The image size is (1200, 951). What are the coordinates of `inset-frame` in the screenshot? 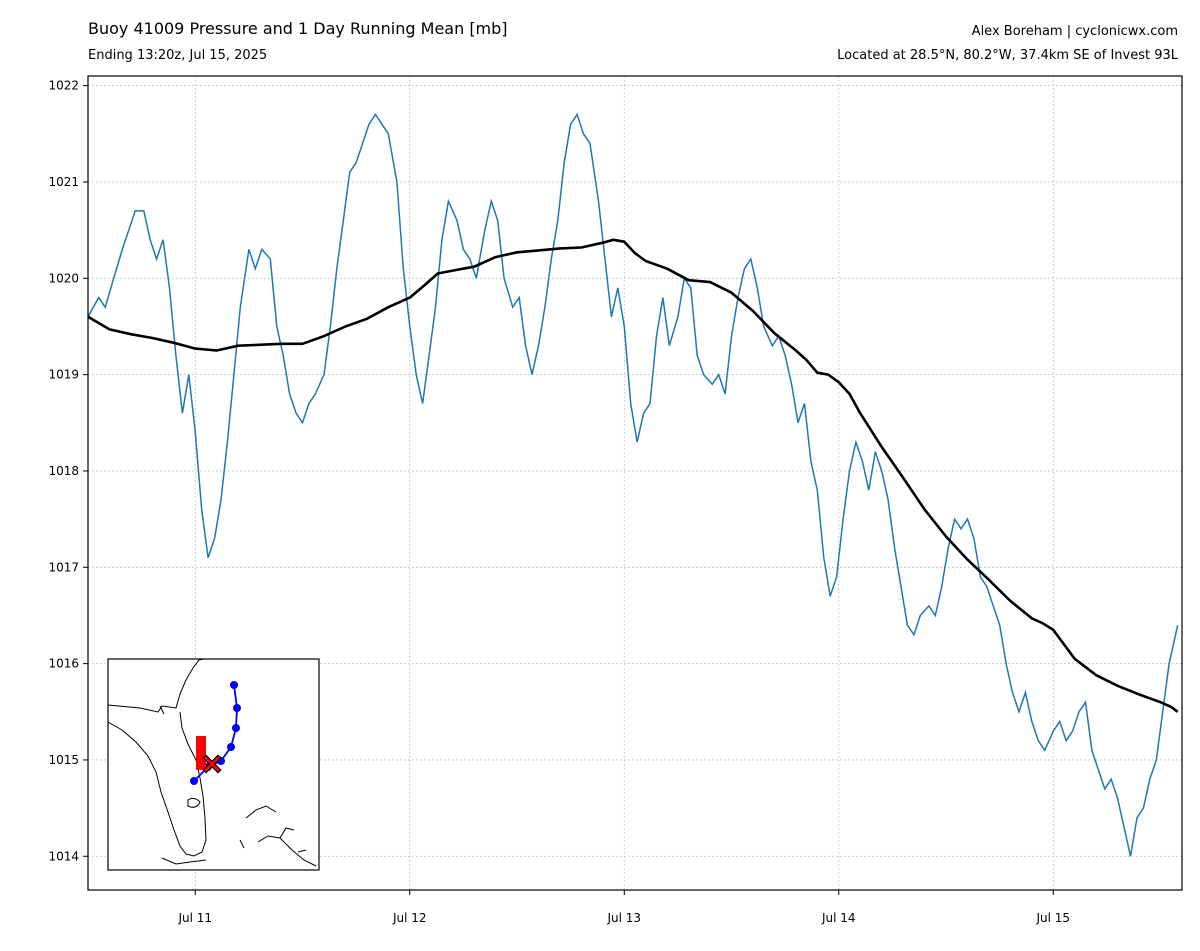 It's located at (213, 764).